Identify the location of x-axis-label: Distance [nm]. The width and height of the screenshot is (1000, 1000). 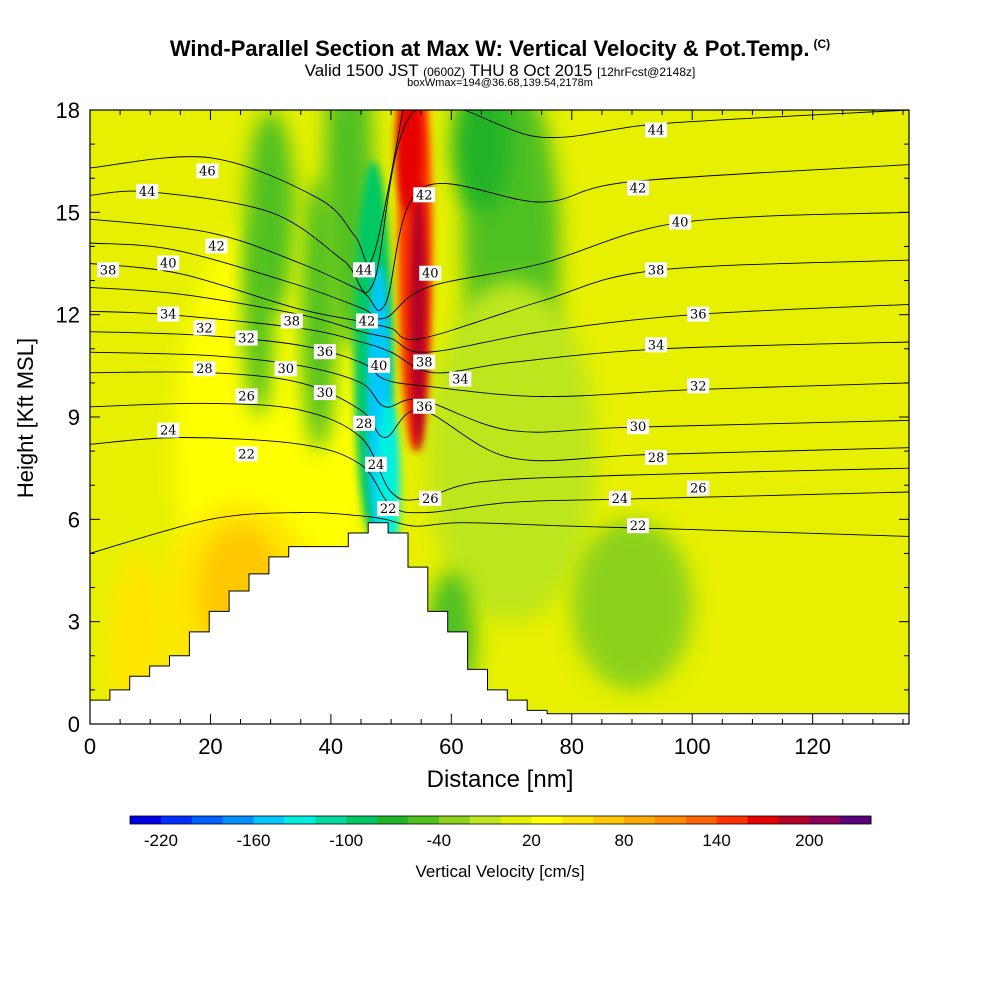
(500, 779).